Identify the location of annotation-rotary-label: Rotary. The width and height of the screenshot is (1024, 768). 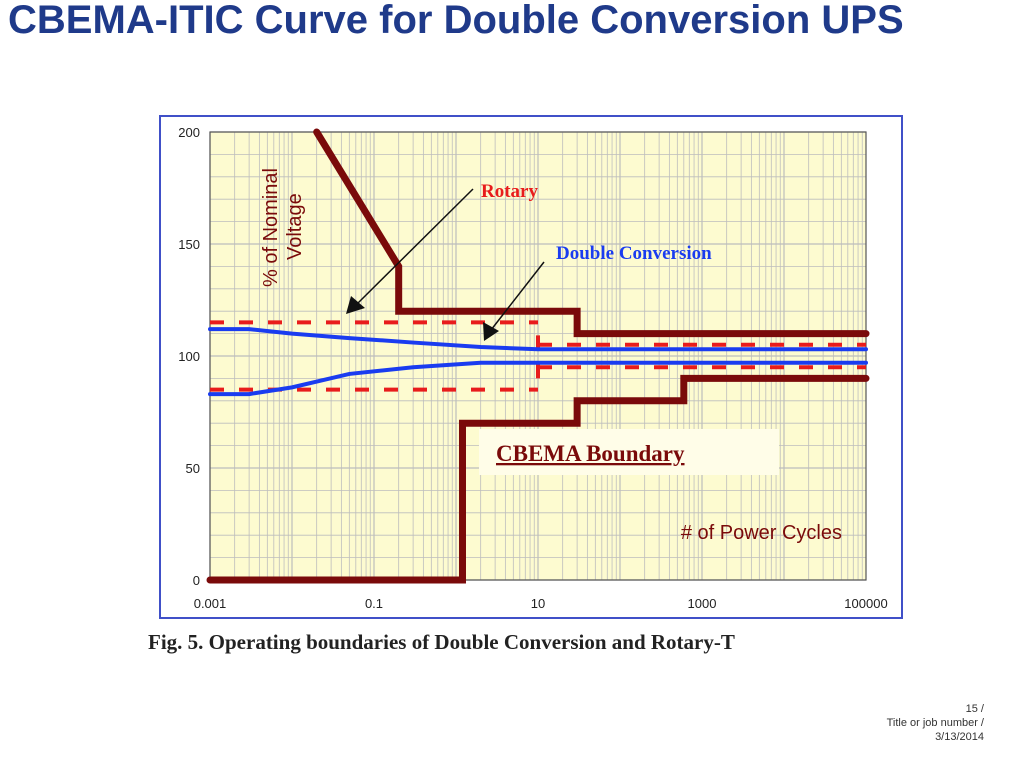
(509, 191).